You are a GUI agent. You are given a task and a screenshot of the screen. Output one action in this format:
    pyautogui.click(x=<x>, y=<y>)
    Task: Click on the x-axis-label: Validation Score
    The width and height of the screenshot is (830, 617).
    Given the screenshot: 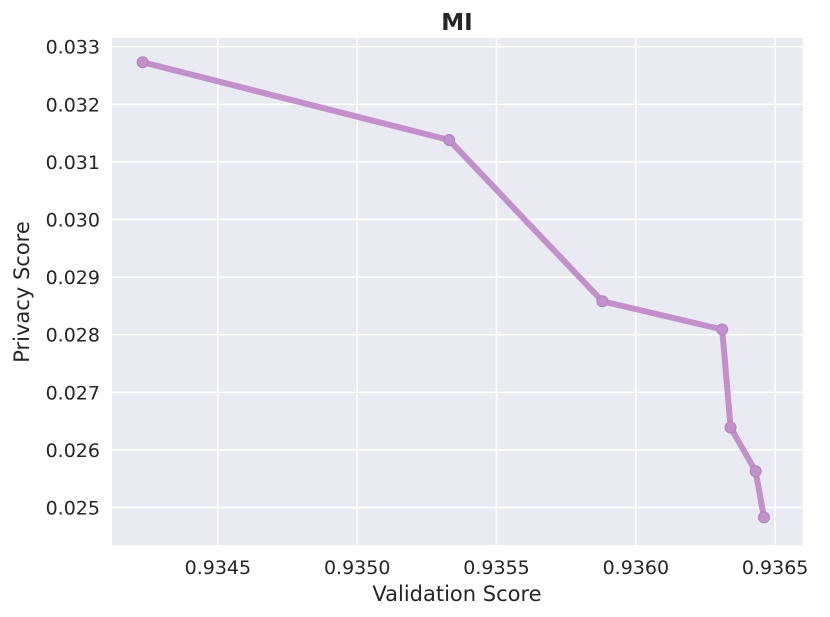 What is the action you would take?
    pyautogui.click(x=456, y=594)
    